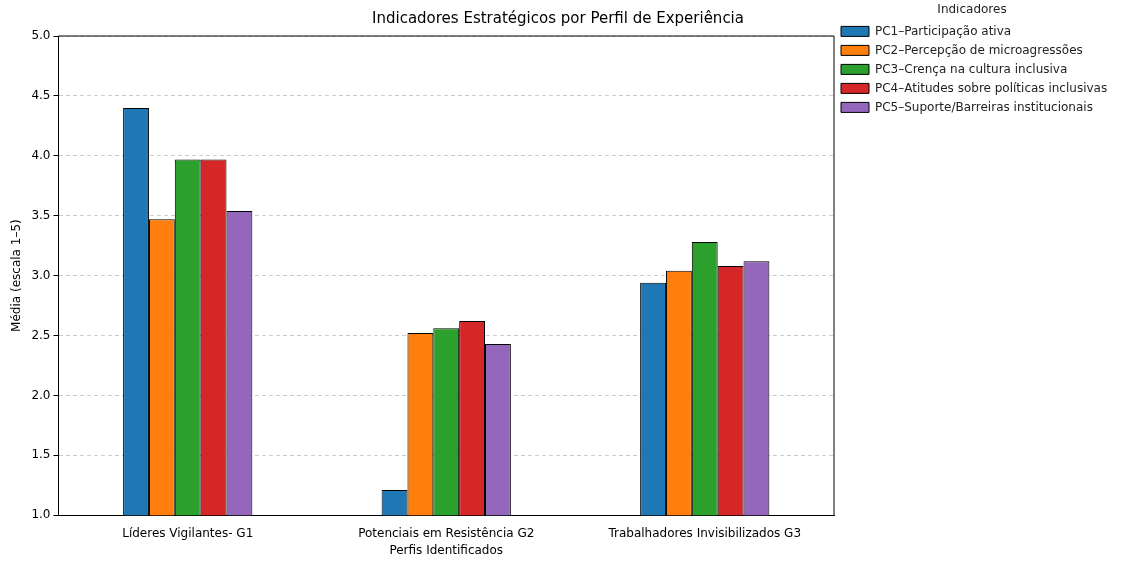 Image resolution: width=1130 pixels, height=562 pixels. What do you see at coordinates (943, 30) in the screenshot?
I see `legend-label: PC1–Participação ativa` at bounding box center [943, 30].